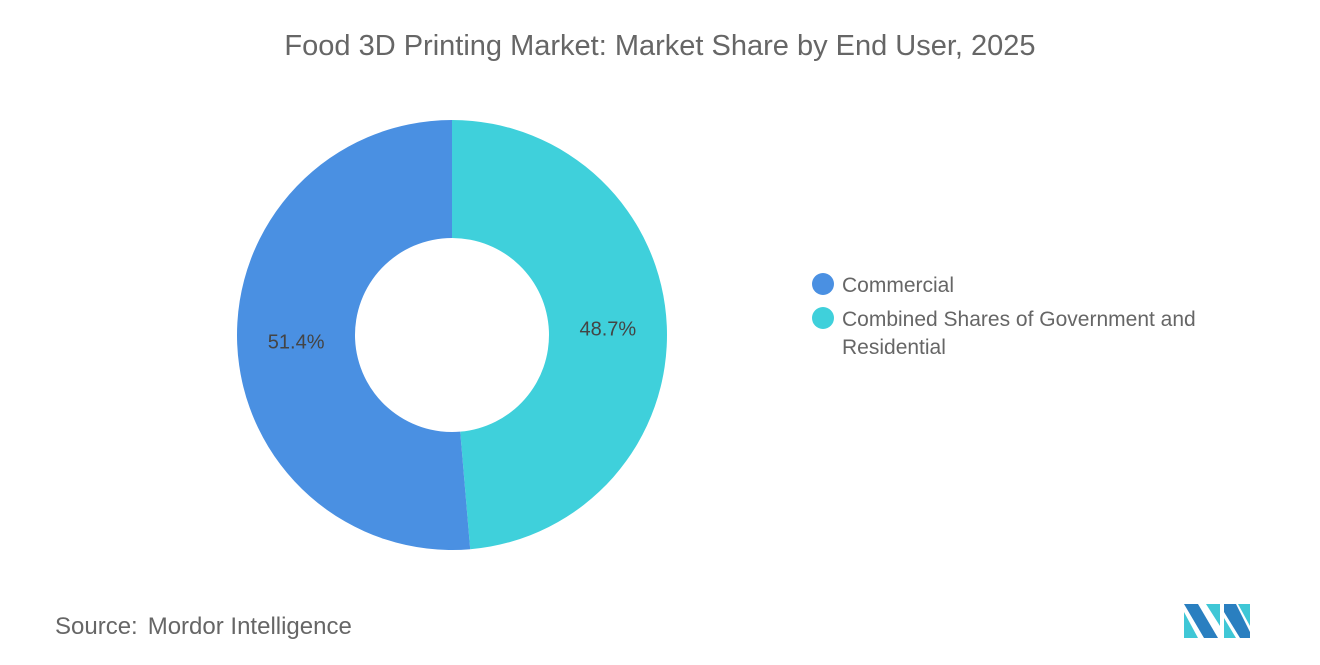  What do you see at coordinates (1022, 286) in the screenshot?
I see `legend-item-commercial: Commercial` at bounding box center [1022, 286].